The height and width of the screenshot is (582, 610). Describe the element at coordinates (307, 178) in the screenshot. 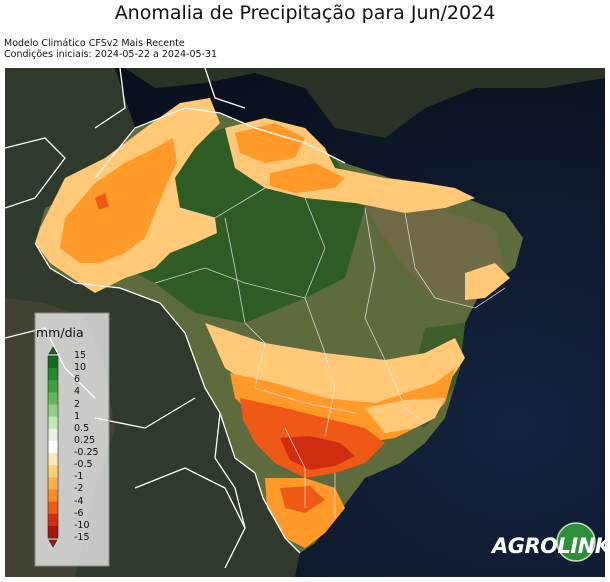

I see `anomaly-coast-orange` at that location.